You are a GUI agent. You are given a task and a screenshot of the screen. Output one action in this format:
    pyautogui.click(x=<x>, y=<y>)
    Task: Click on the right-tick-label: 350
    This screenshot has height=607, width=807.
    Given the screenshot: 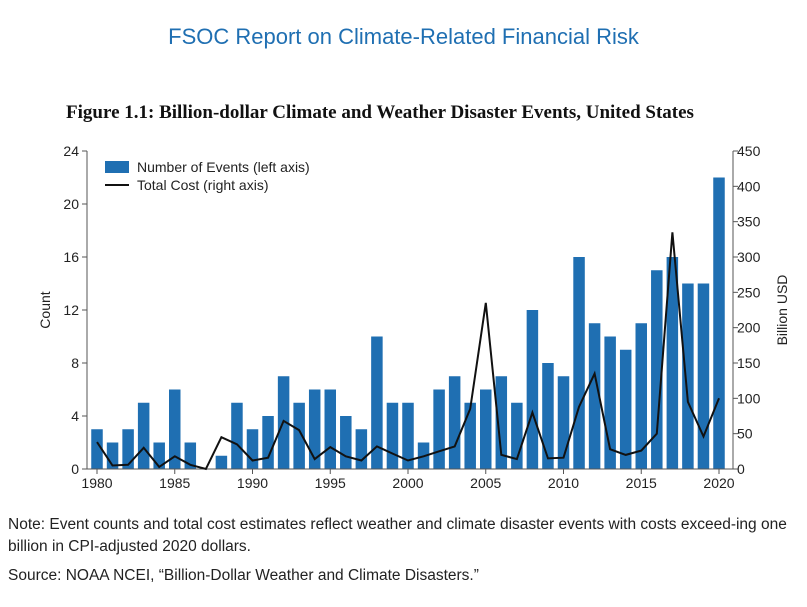 What is the action you would take?
    pyautogui.click(x=749, y=222)
    